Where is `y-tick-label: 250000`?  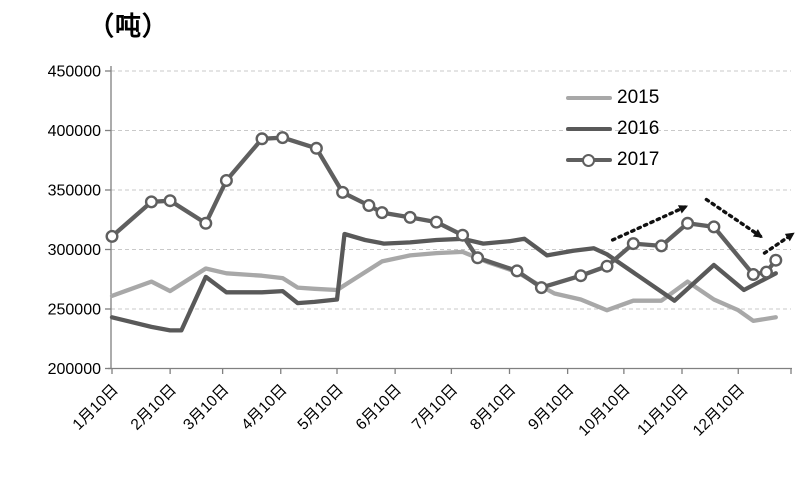 y-tick-label: 250000 is located at coordinates (74, 310).